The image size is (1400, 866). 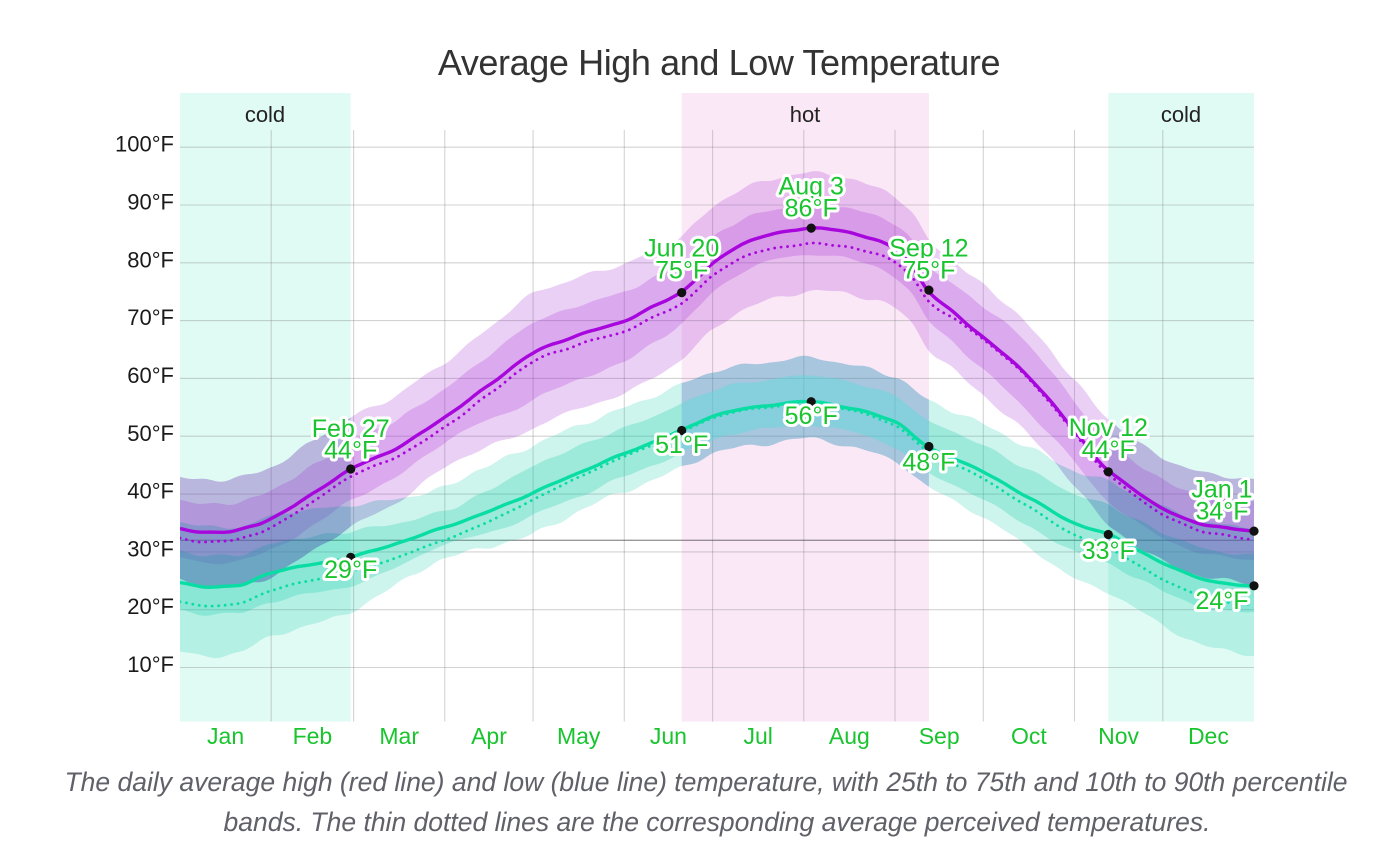 I want to click on svg-text: Jun 20, so click(x=681, y=249).